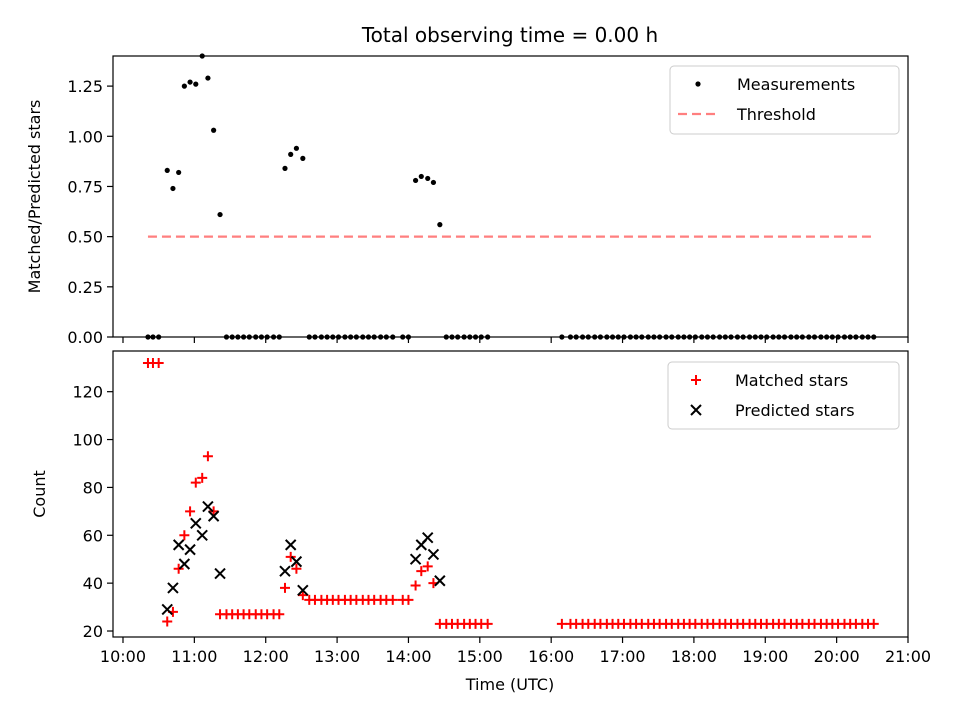 This screenshot has width=960, height=720. Describe the element at coordinates (694, 656) in the screenshot. I see `x-tick-label: 18:00` at that location.